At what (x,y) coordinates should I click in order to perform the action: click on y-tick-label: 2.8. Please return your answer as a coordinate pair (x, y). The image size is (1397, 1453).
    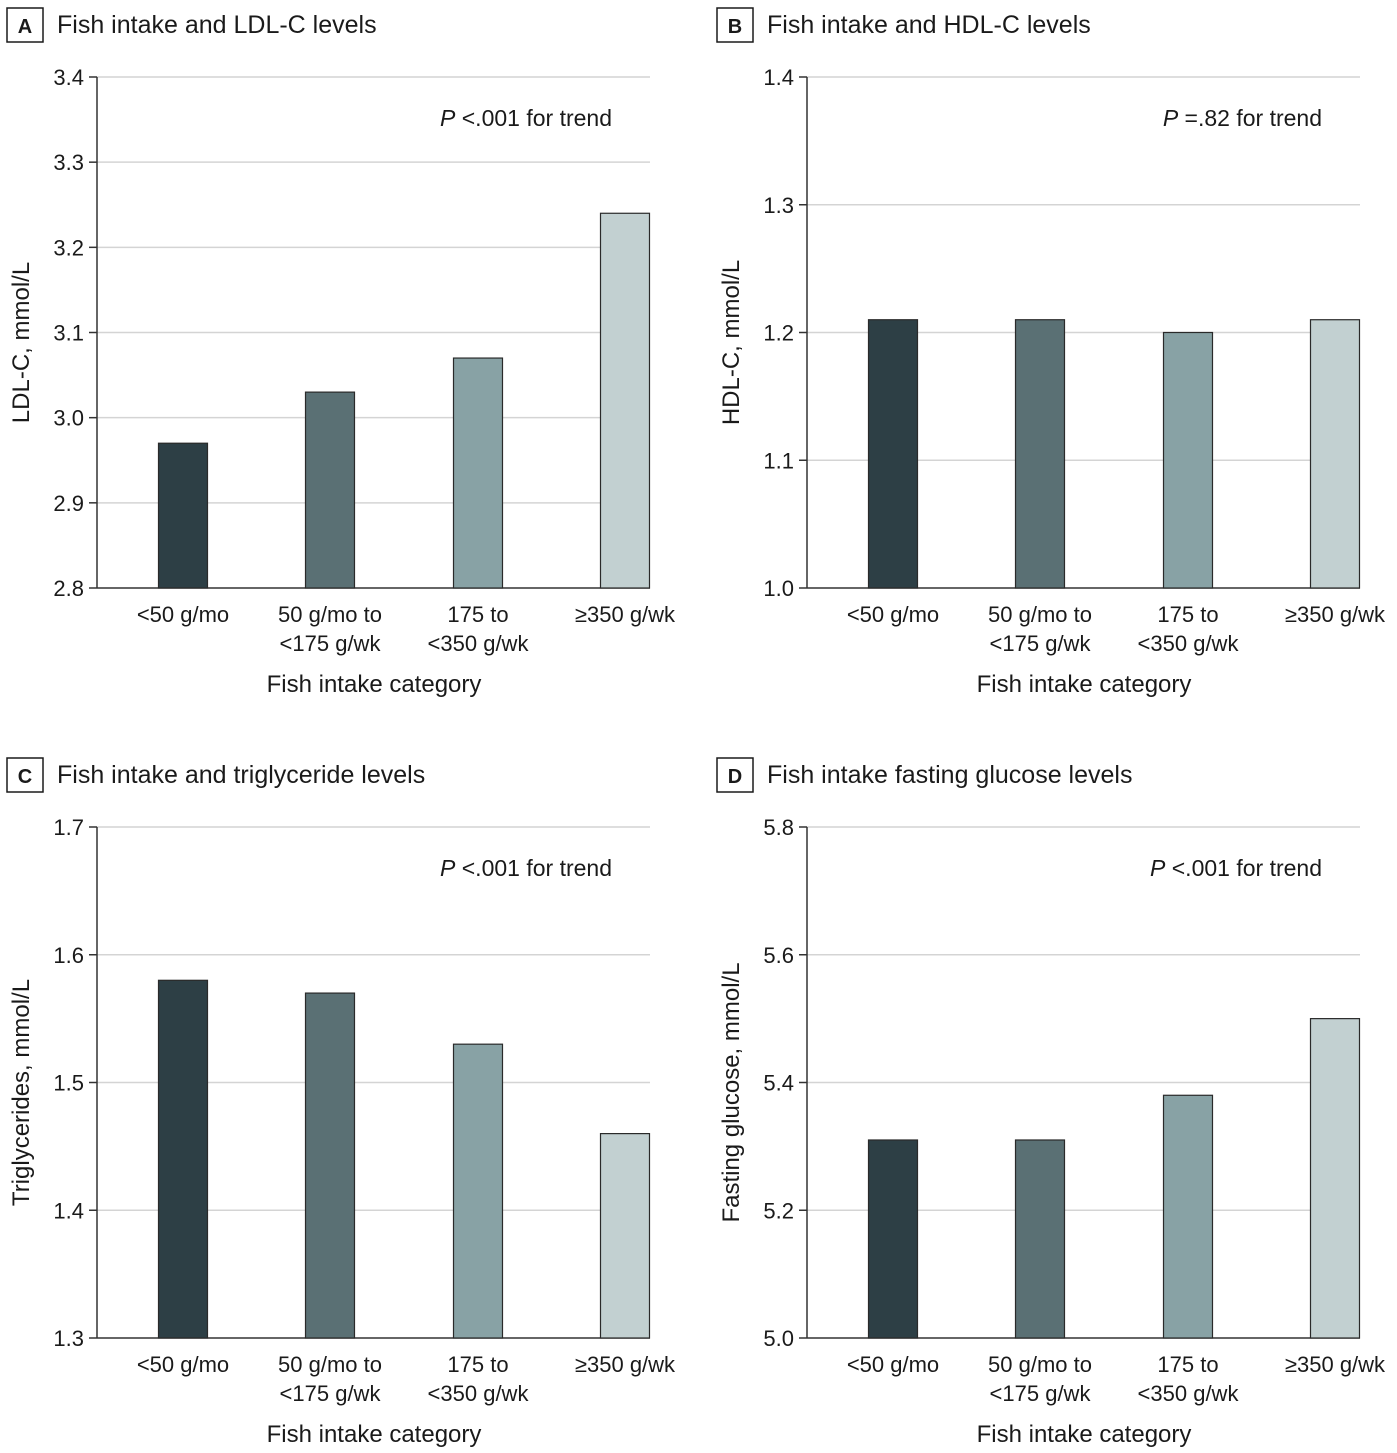
    Looking at the image, I should click on (68, 588).